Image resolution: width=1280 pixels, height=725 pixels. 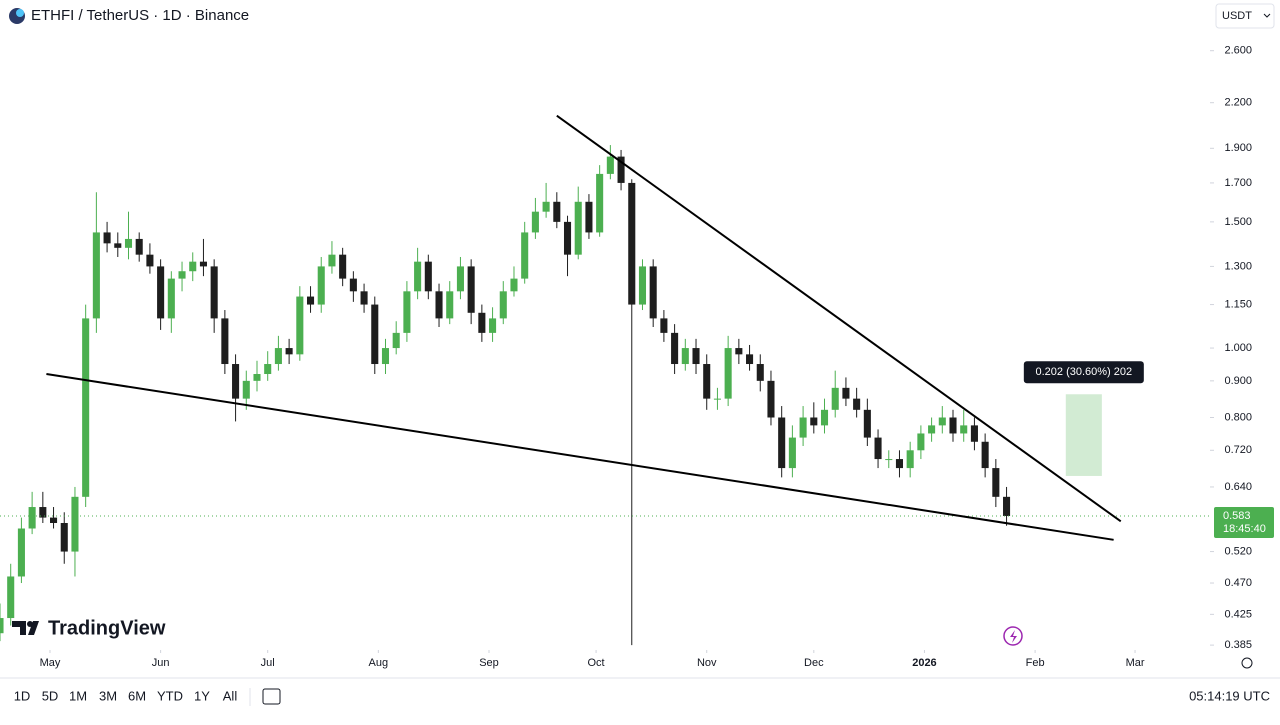 I want to click on price-tag-value: 0.583, so click(x=1237, y=516).